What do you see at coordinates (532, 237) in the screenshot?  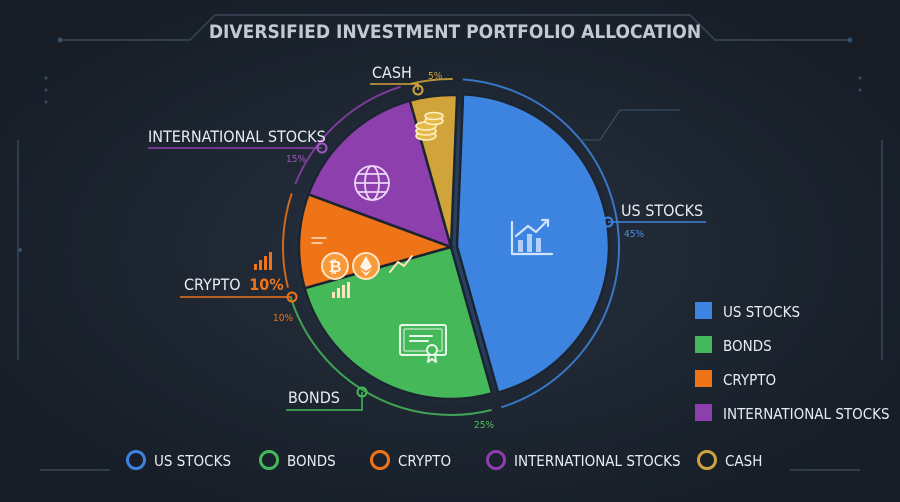 I see `trend-chart-icon` at bounding box center [532, 237].